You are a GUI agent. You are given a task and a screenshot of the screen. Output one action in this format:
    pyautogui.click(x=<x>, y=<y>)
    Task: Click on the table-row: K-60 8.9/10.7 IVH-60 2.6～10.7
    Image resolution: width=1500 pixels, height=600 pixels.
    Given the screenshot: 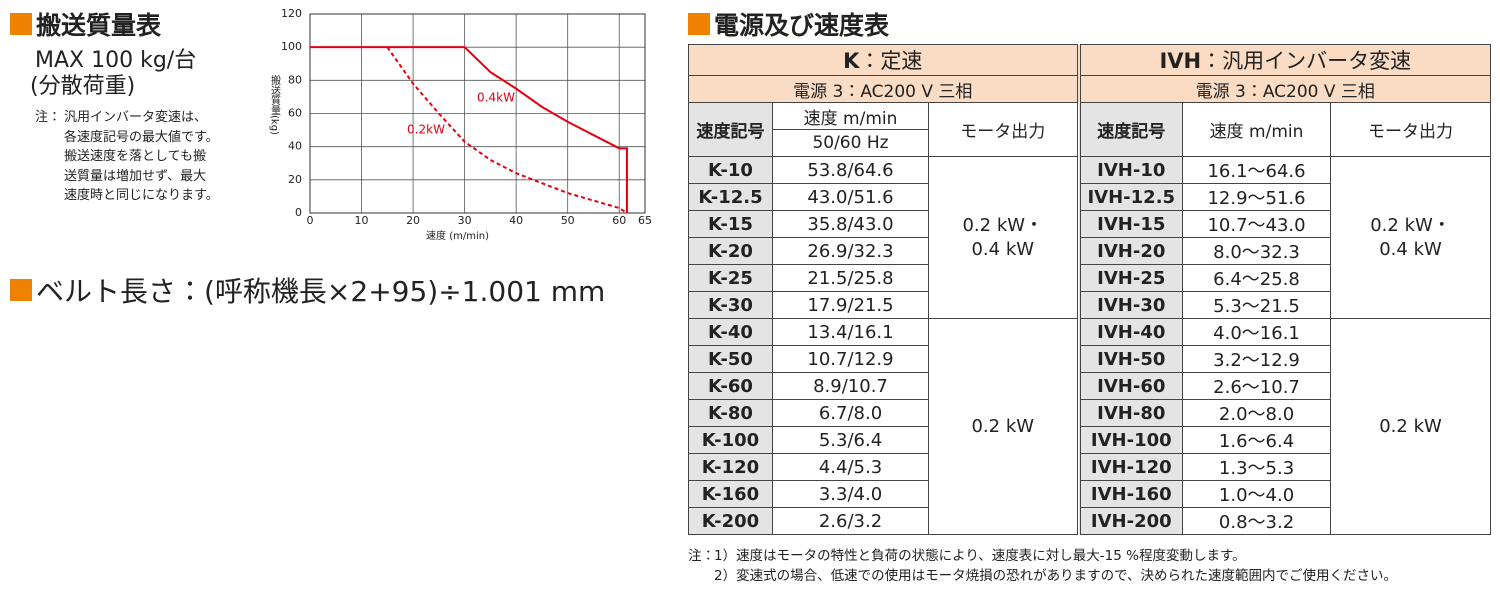 What is the action you would take?
    pyautogui.click(x=1089, y=386)
    